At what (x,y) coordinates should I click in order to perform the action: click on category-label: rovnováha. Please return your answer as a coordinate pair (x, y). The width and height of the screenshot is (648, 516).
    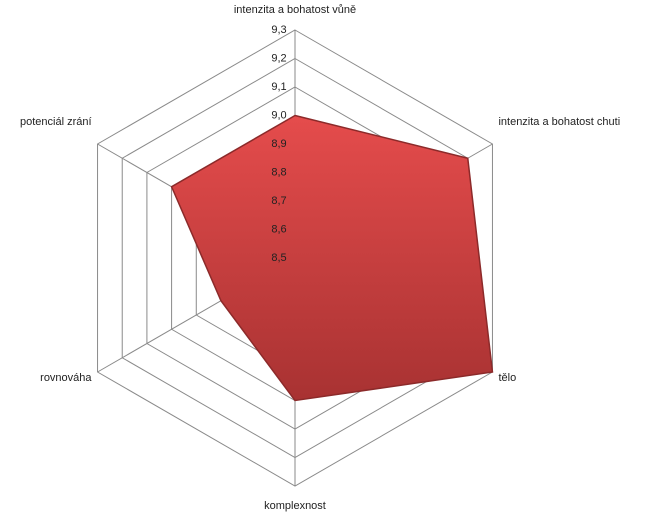
    Looking at the image, I should click on (66, 378).